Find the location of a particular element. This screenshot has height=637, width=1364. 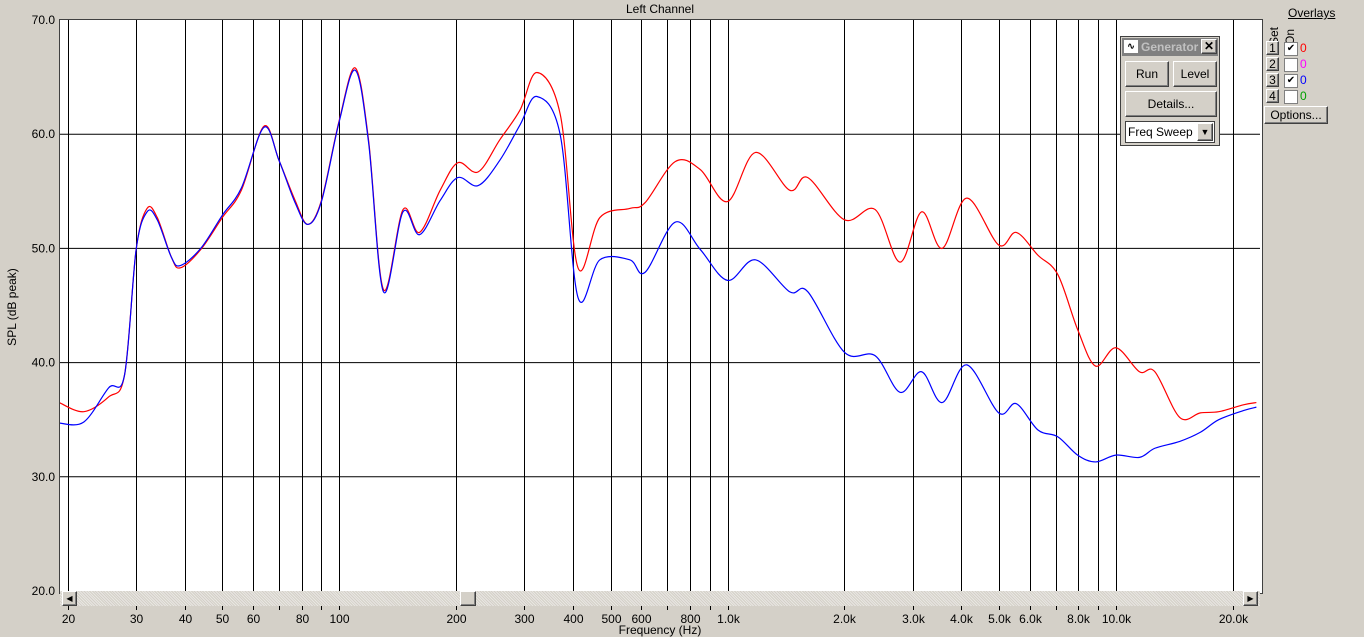

generator-mode-value: Freq Sweep is located at coordinates (1160, 132).